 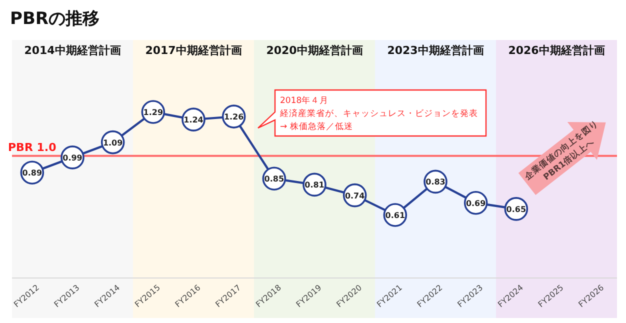 I want to click on data-label: 0.85, so click(x=274, y=179).